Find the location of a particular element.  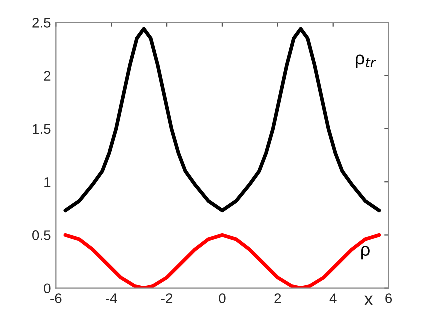

y-tick-label: 1.5 is located at coordinates (42, 129).